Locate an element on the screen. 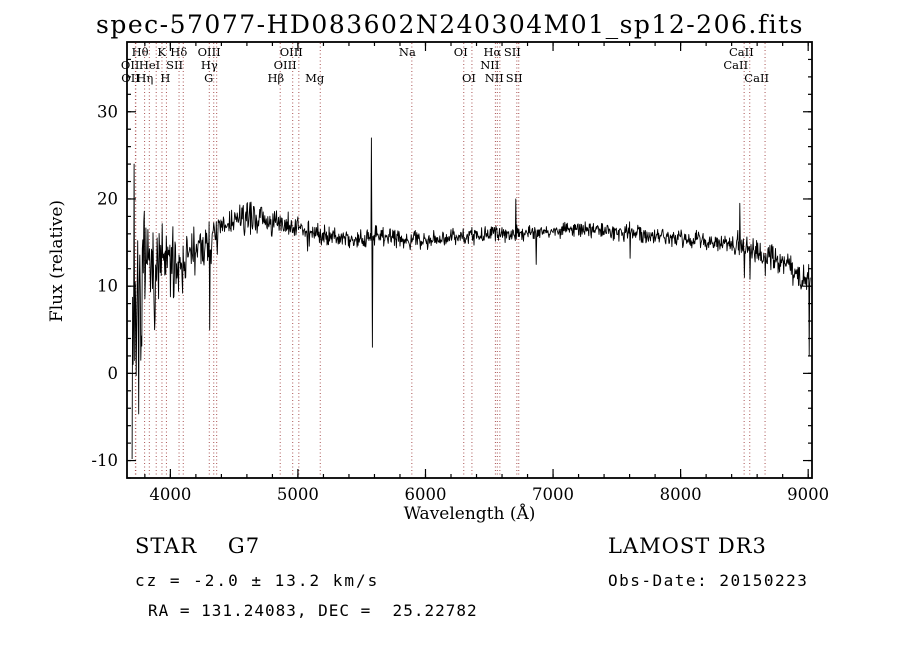 This screenshot has width=900, height=649. svg-text: Hδ is located at coordinates (178, 52).